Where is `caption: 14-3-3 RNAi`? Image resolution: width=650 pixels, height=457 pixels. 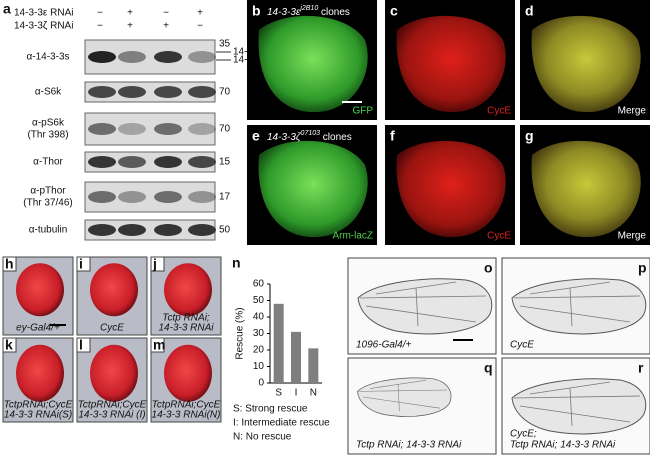 caption: 14-3-3 RNAi is located at coordinates (186, 328).